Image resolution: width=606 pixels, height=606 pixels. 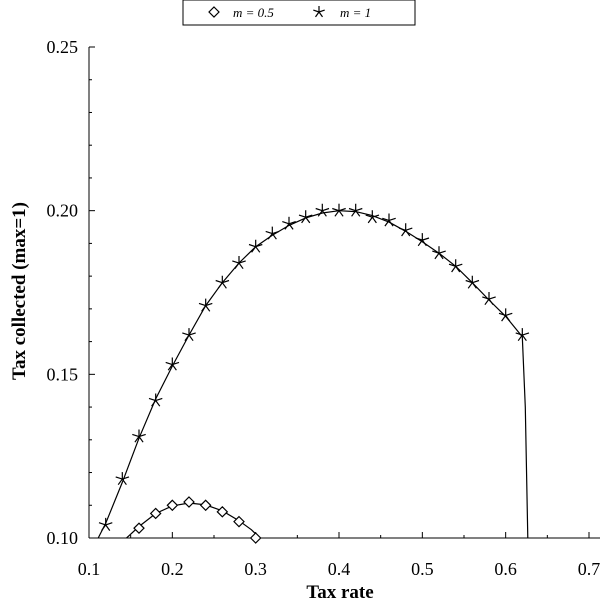 I want to click on x-tick-label: 0.1, so click(x=89, y=569).